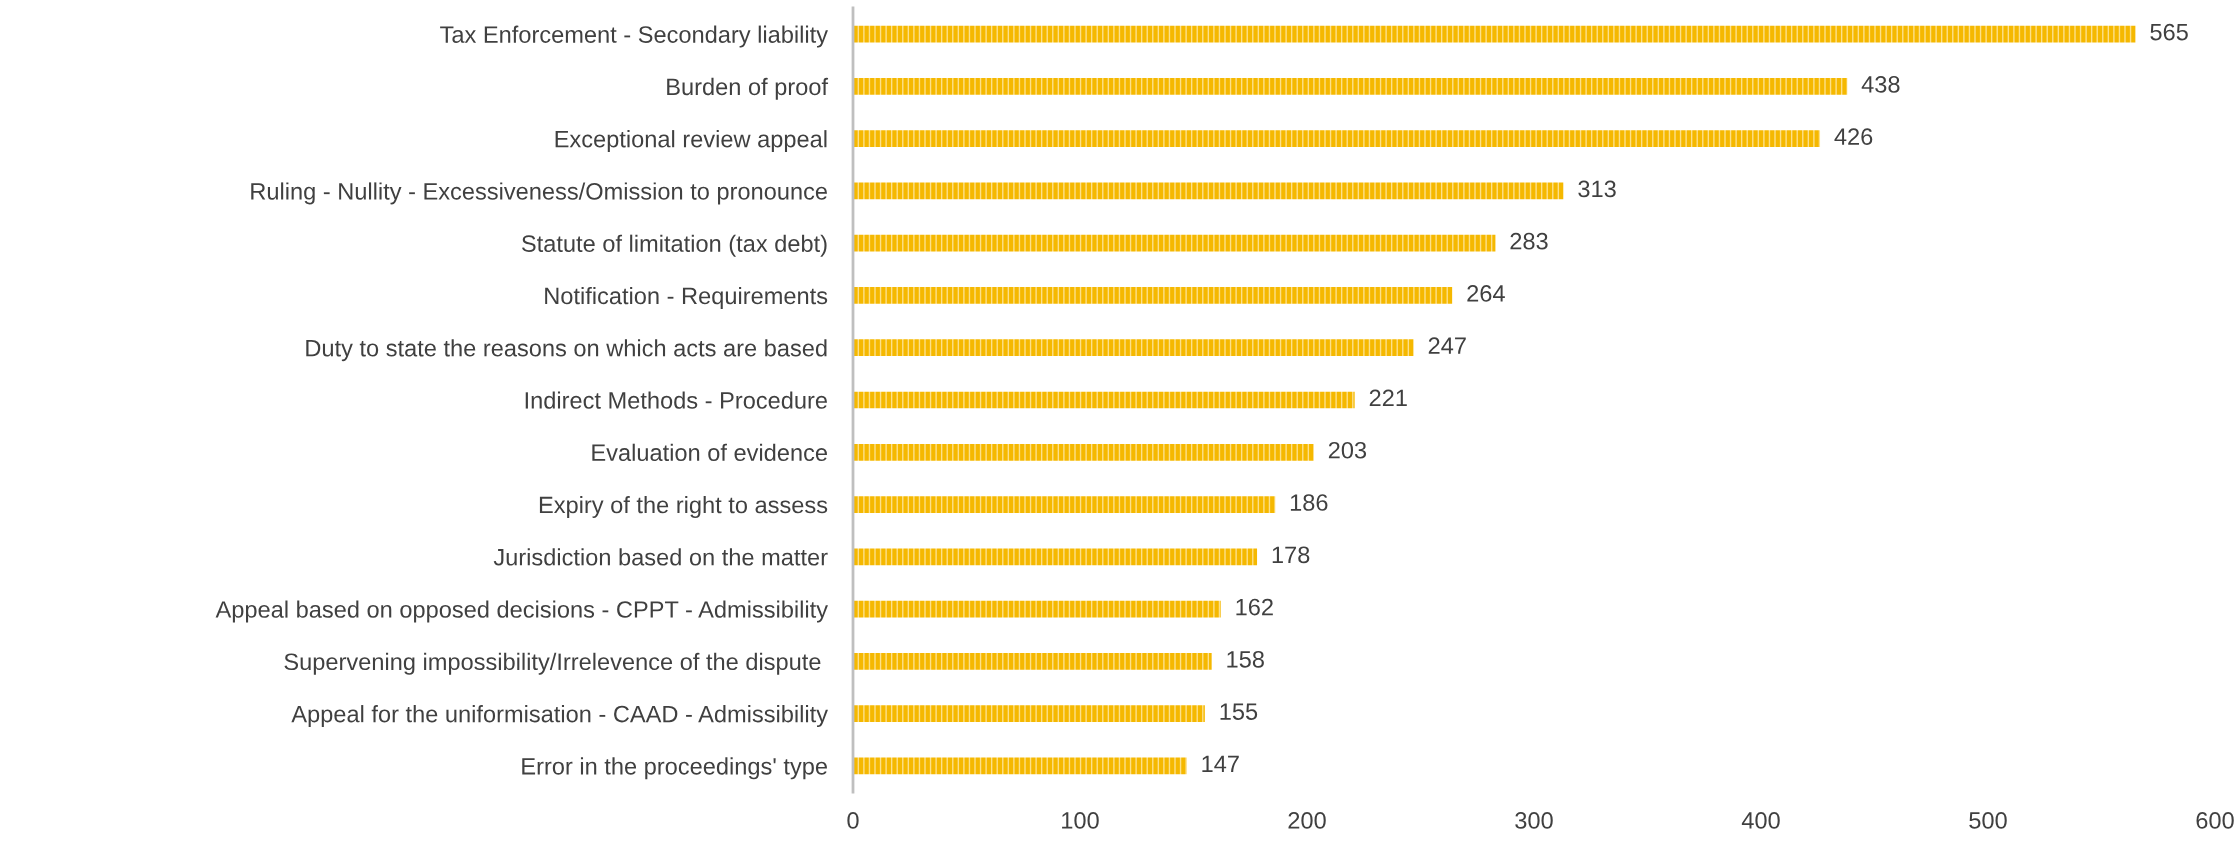 The width and height of the screenshot is (2237, 842). What do you see at coordinates (1307, 820) in the screenshot?
I see `x-tick-label: 200` at bounding box center [1307, 820].